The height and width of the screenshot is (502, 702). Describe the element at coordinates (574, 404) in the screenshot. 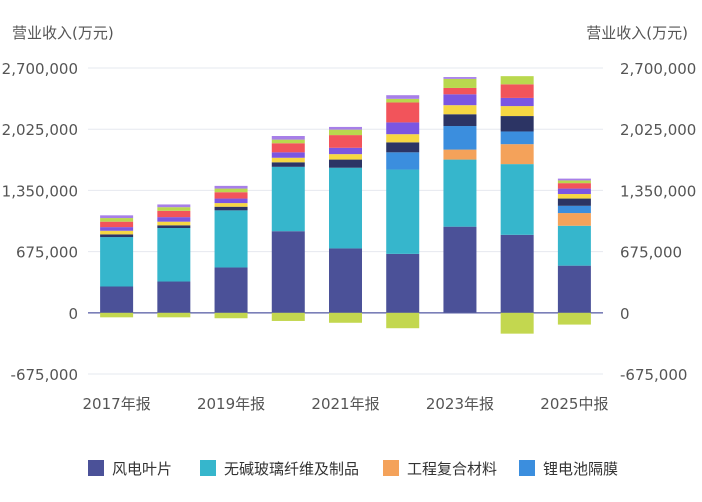

I see `x-tick-label: 2025中报` at that location.